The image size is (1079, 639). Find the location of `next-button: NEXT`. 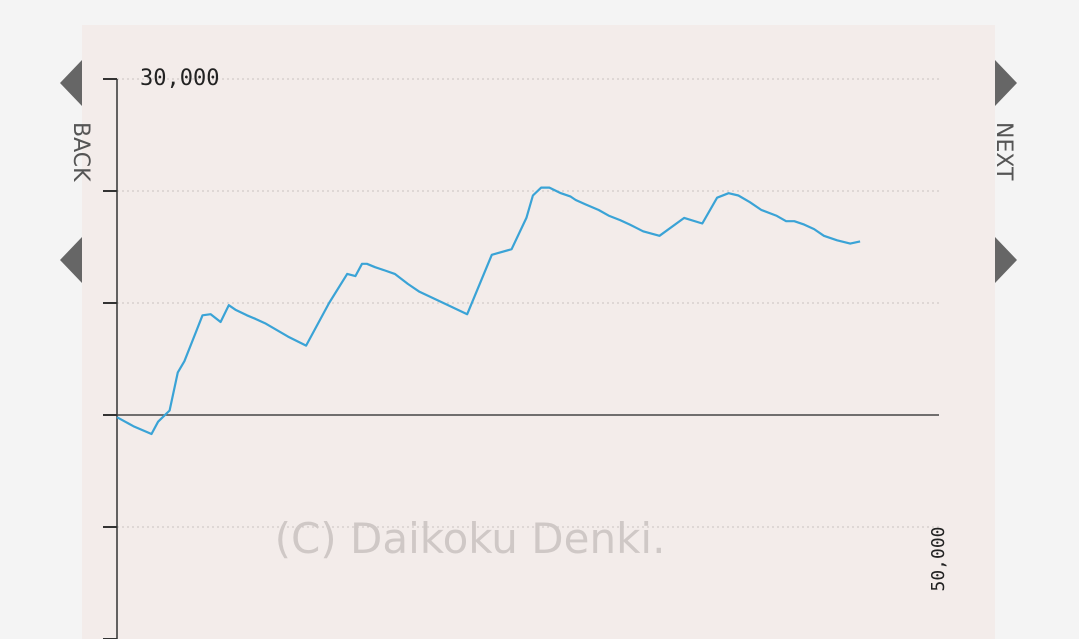

next-button: NEXT is located at coordinates (1003, 151).